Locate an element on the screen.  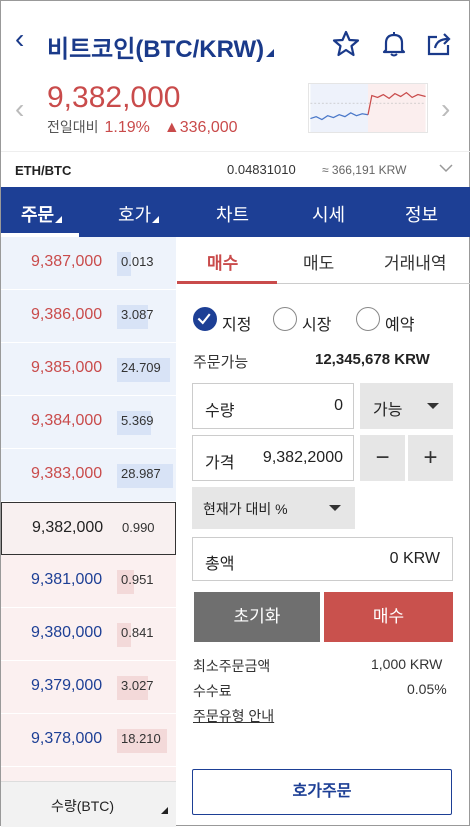
orderbook-qty: 24.709 is located at coordinates (141, 367).